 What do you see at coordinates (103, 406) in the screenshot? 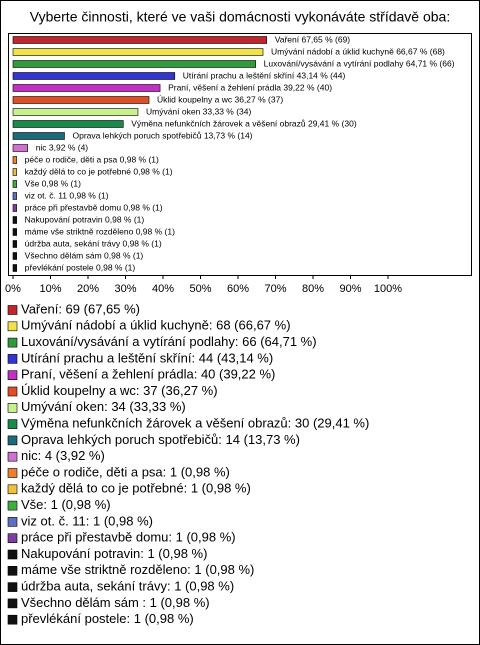
I see `legend-label: Umývání oken: 34 (33,33 %)` at bounding box center [103, 406].